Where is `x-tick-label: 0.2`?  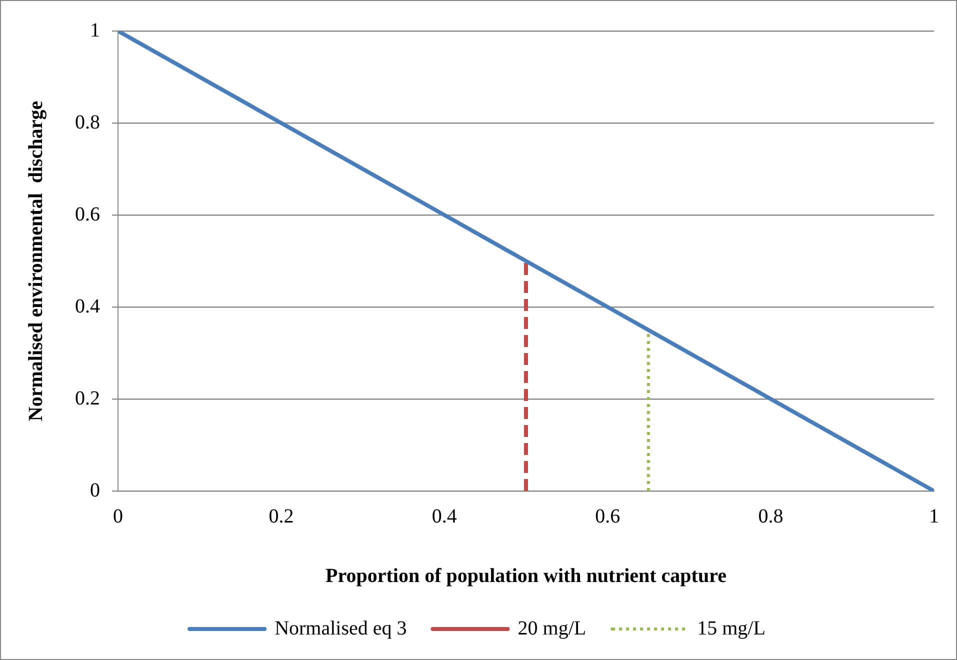 x-tick-label: 0.2 is located at coordinates (281, 516).